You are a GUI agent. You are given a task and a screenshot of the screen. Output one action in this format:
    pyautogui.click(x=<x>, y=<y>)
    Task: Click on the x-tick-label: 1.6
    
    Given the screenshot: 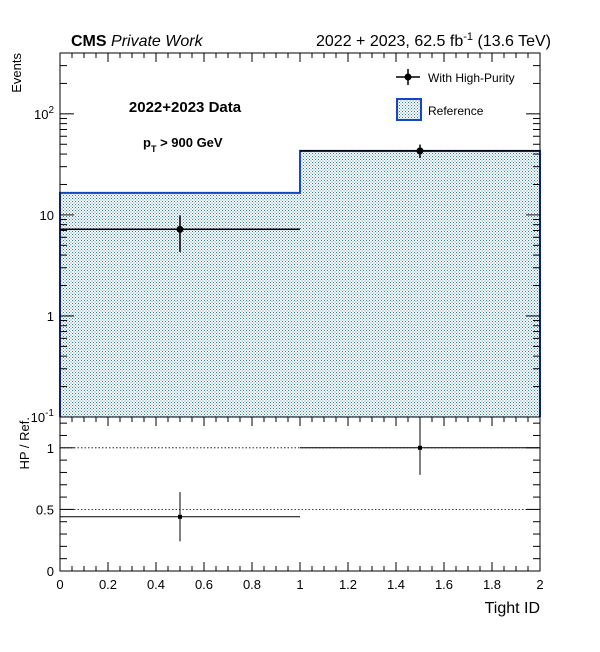 What is the action you would take?
    pyautogui.click(x=444, y=584)
    